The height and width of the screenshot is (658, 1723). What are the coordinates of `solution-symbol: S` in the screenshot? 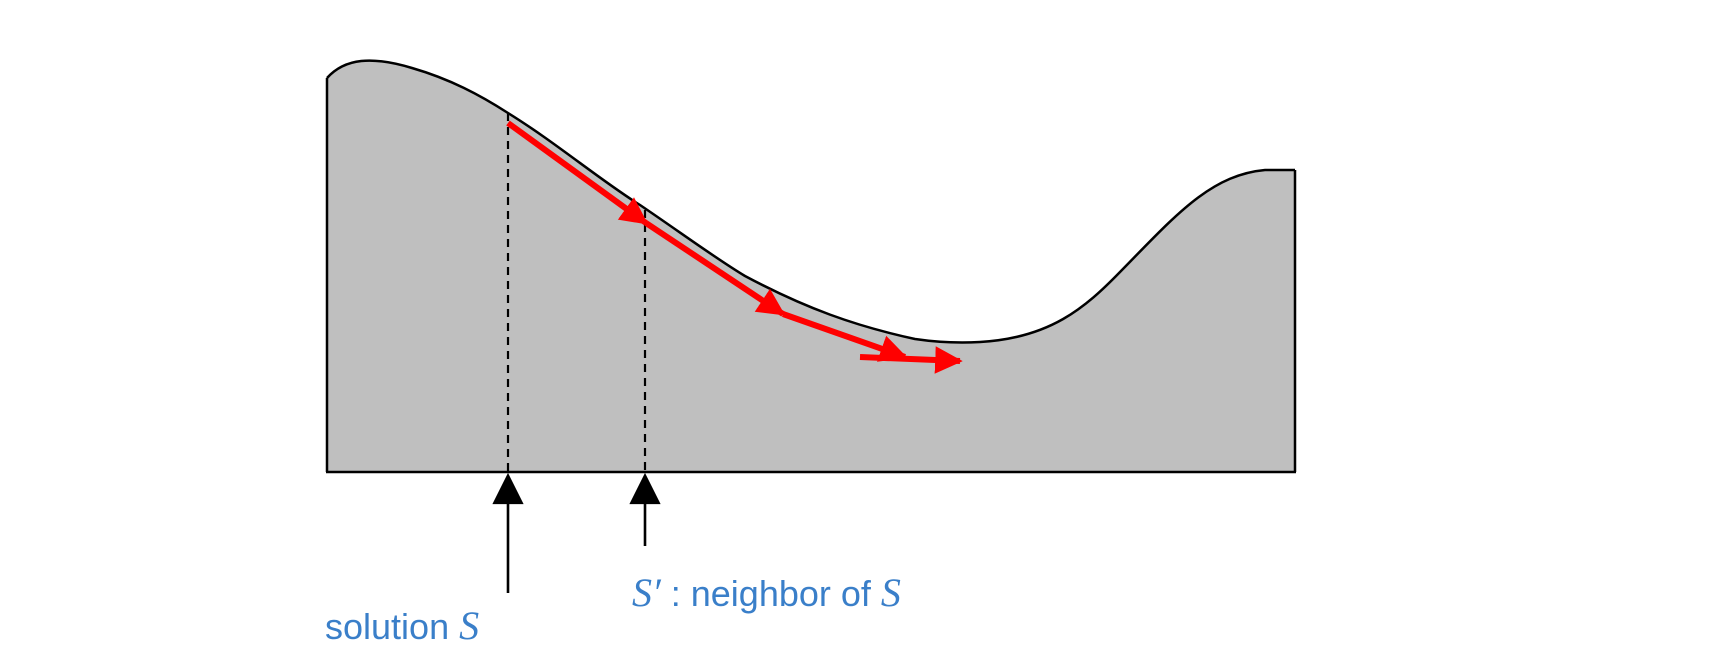 It's located at (469, 625).